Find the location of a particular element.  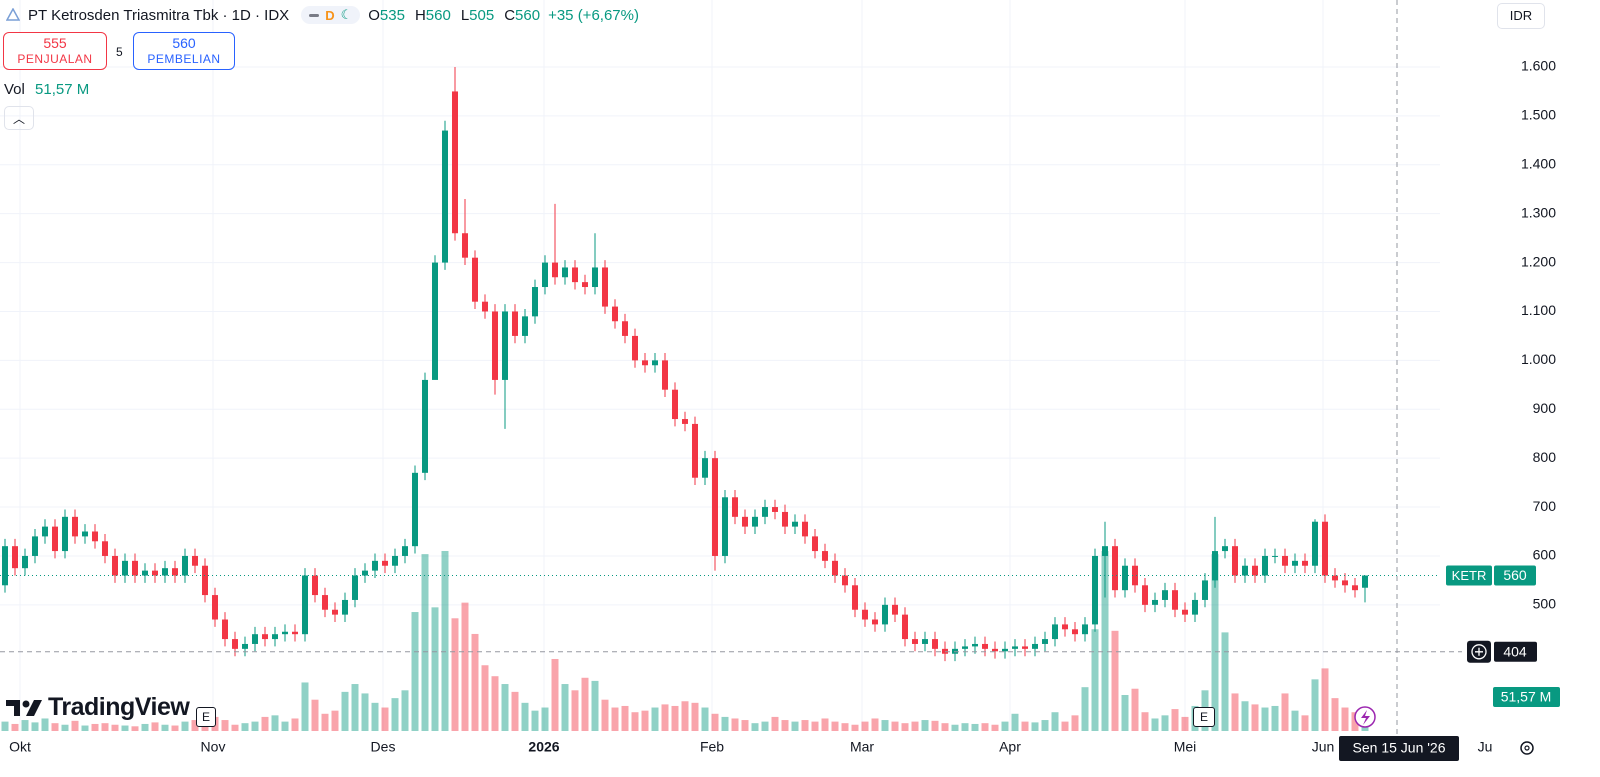

x-tick-label: Okt is located at coordinates (20, 747).